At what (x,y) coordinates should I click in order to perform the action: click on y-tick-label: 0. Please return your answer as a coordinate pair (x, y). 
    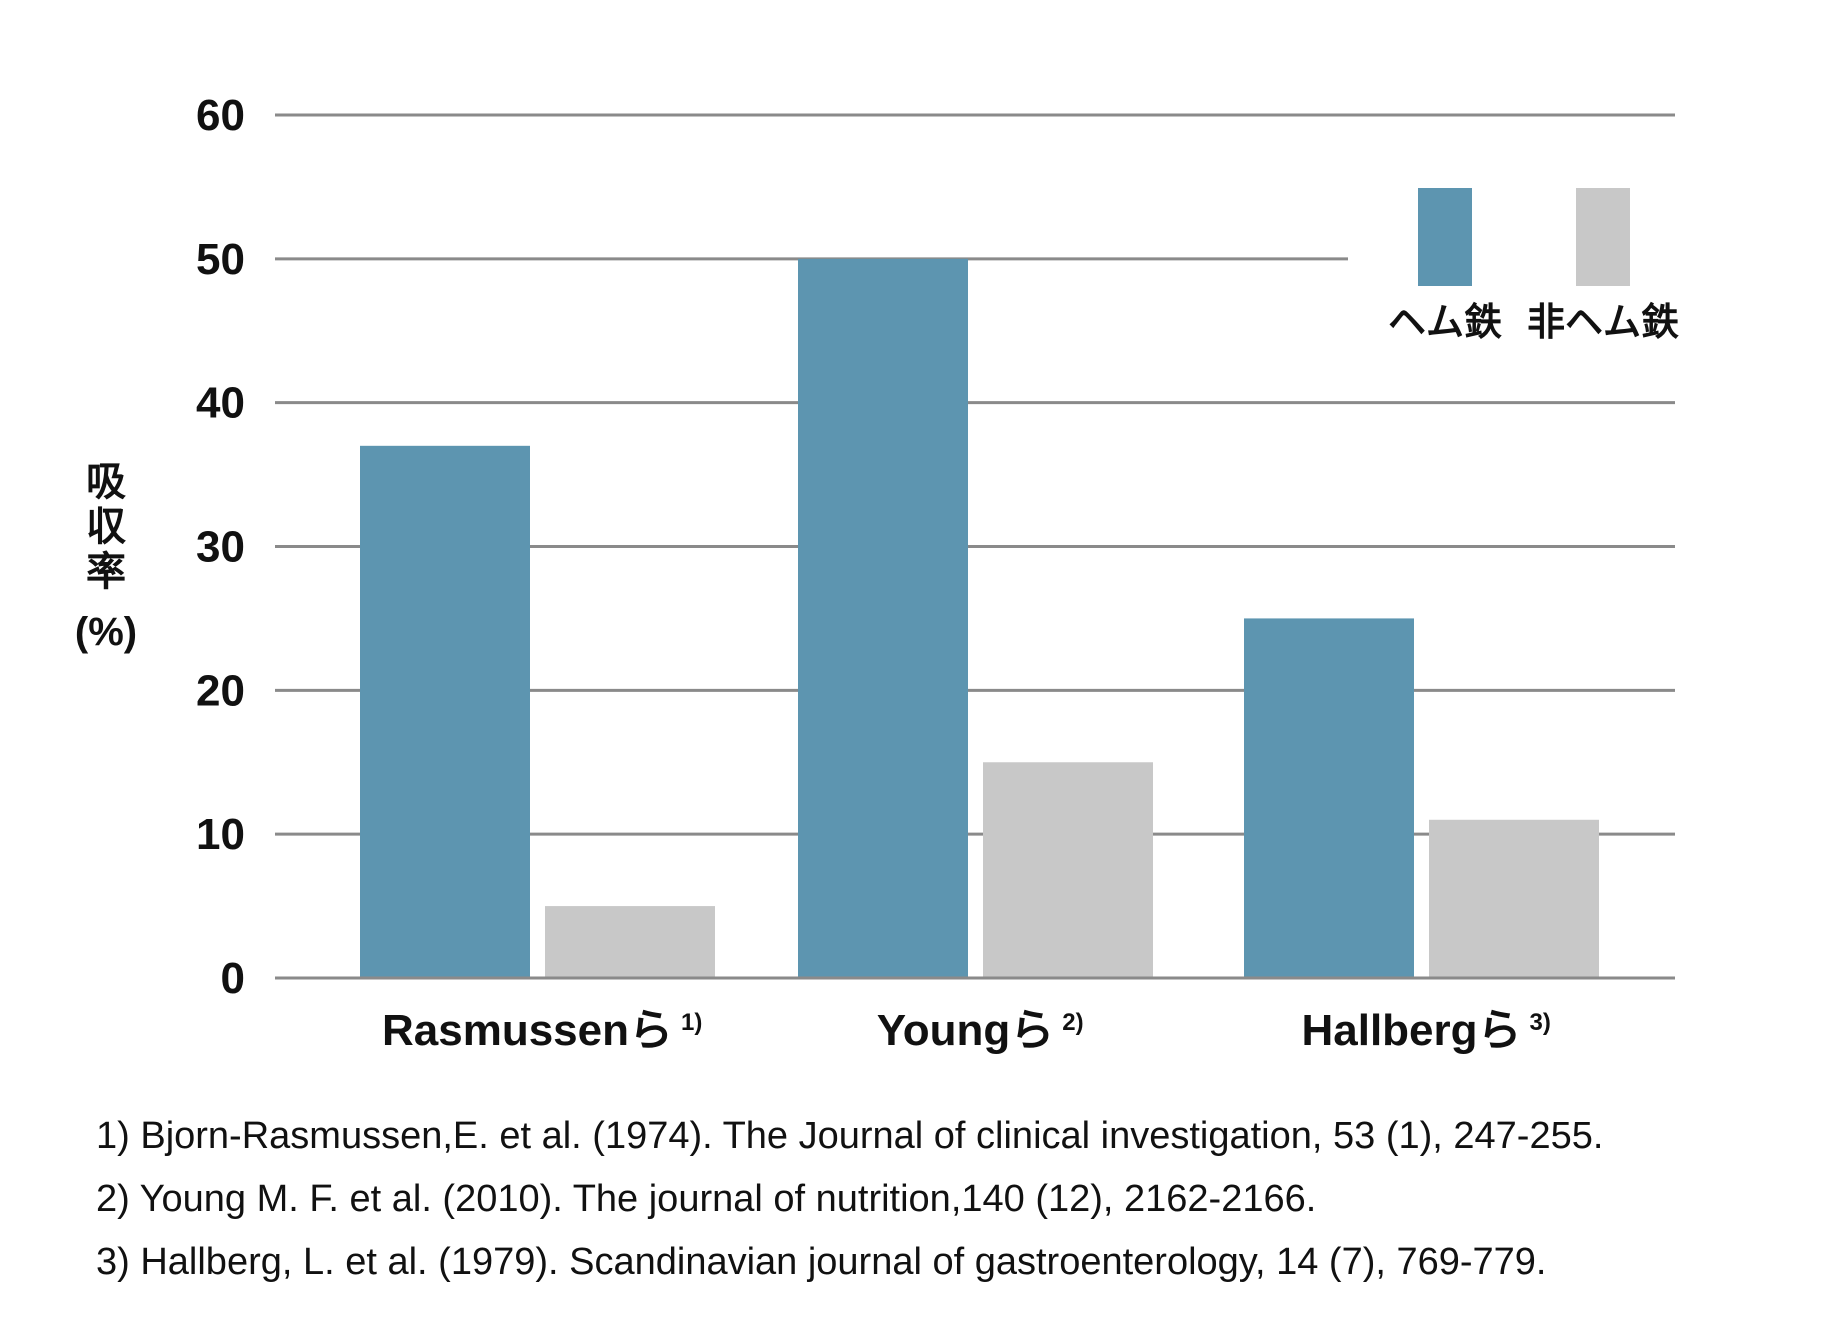
    Looking at the image, I should click on (233, 978).